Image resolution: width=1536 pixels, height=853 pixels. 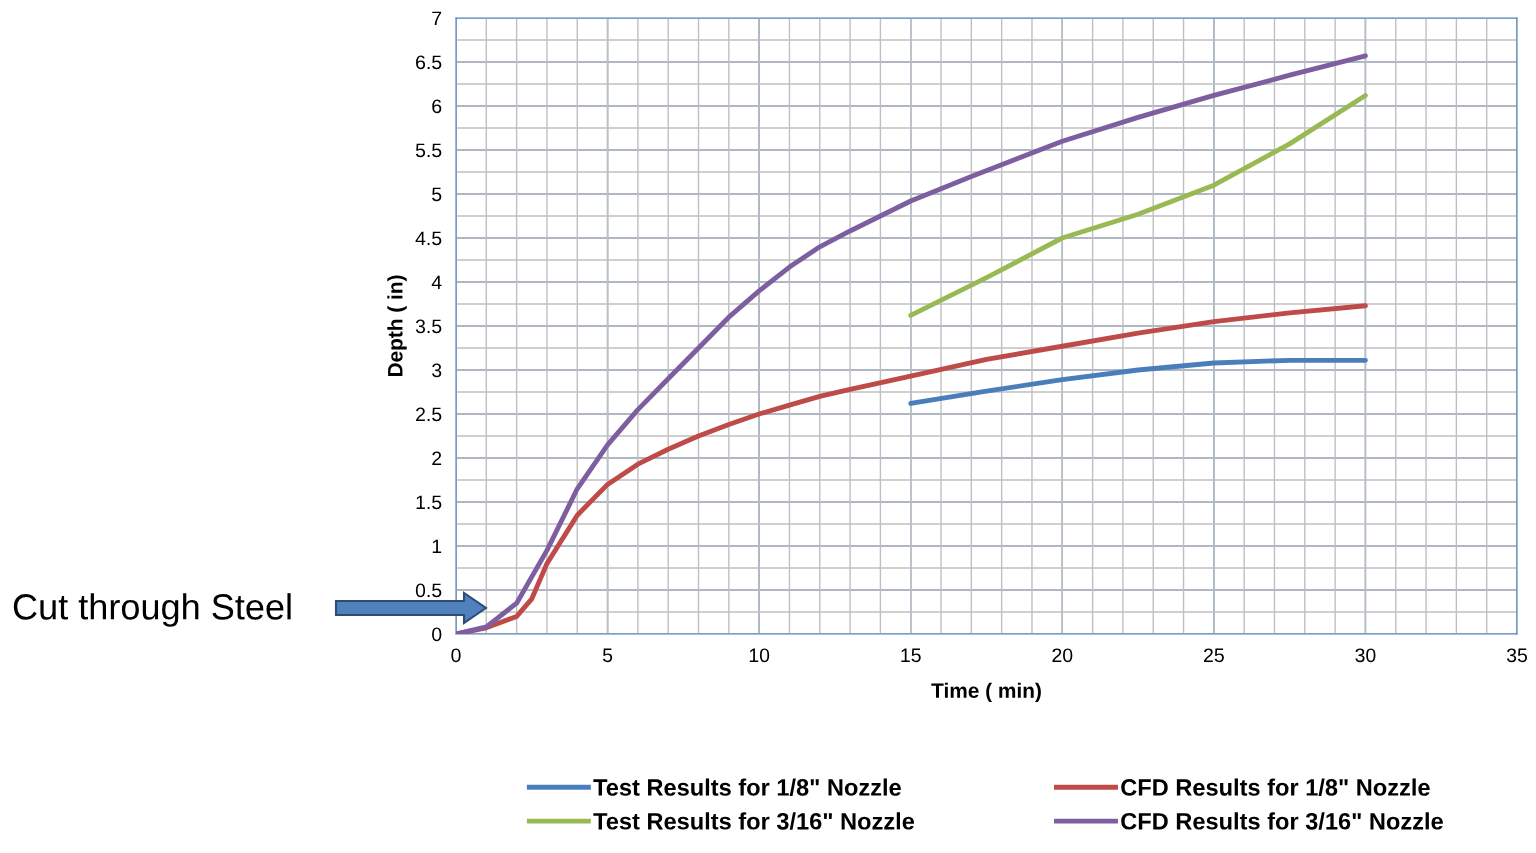 I want to click on y-tick-label: 6.5, so click(x=429, y=62).